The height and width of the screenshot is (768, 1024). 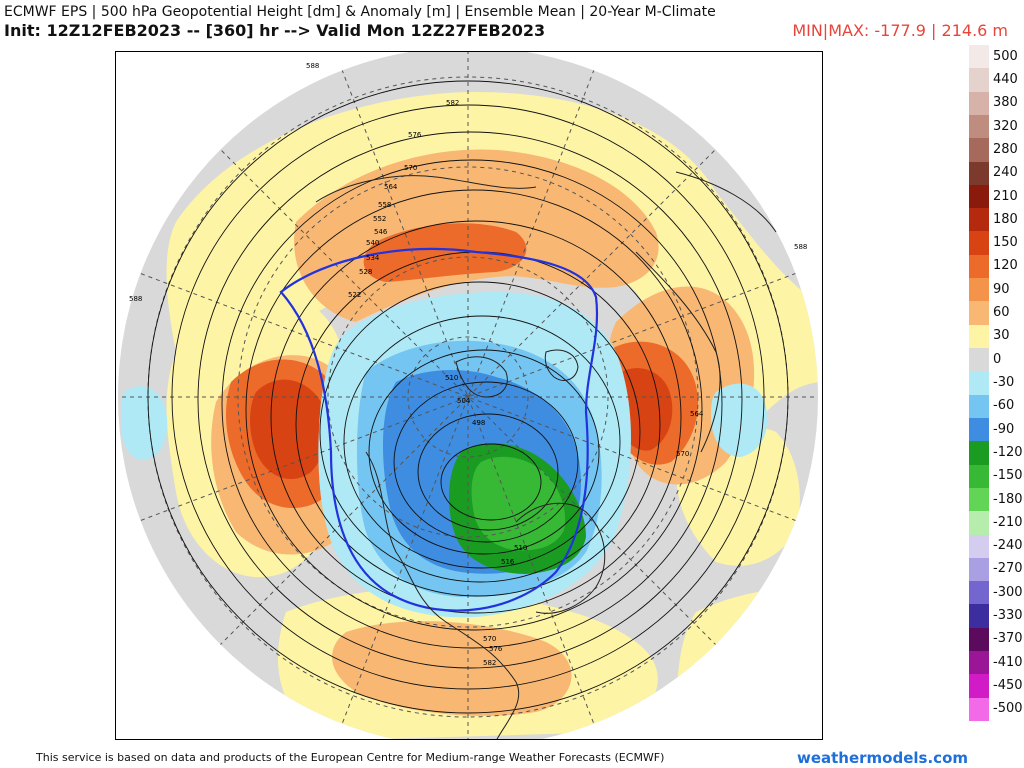 What do you see at coordinates (997, 359) in the screenshot?
I see `colorbar-label: 0` at bounding box center [997, 359].